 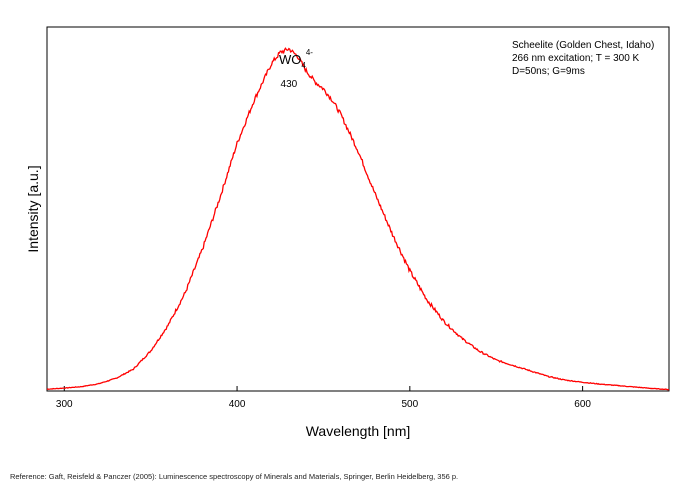 What do you see at coordinates (33, 208) in the screenshot?
I see `y-axis-label: Intensity [a.u.]` at bounding box center [33, 208].